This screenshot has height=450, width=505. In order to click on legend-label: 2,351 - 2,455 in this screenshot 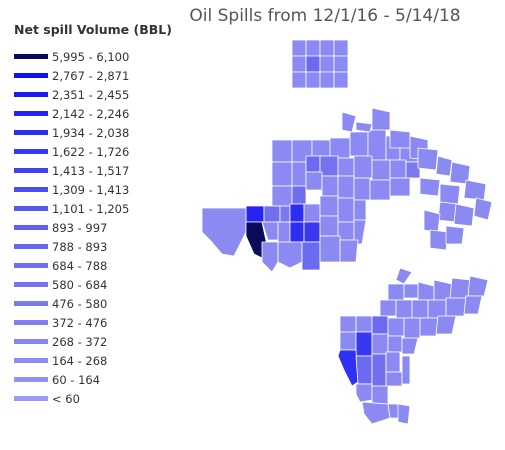, I will do `click(91, 94)`.